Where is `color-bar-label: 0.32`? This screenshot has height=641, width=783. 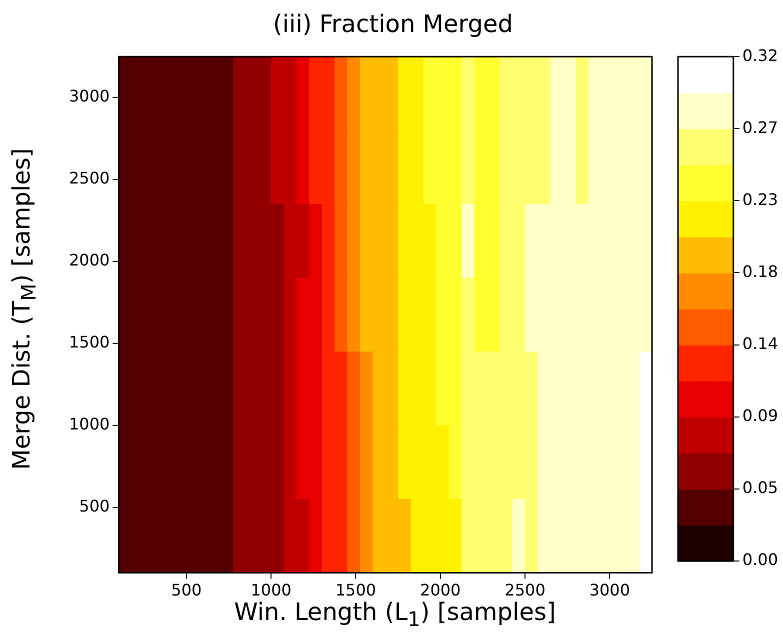 color-bar-label: 0.32 is located at coordinates (760, 55).